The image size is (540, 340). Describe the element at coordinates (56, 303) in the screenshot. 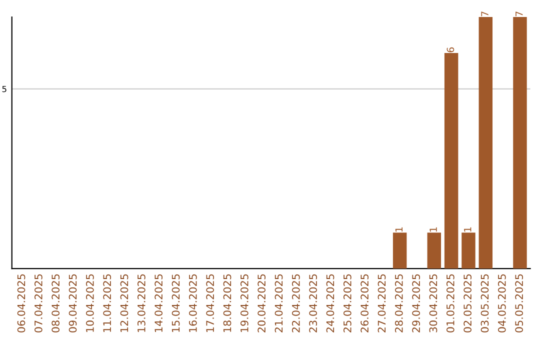

I see `x-tick-label: 08.04.2025` at that location.